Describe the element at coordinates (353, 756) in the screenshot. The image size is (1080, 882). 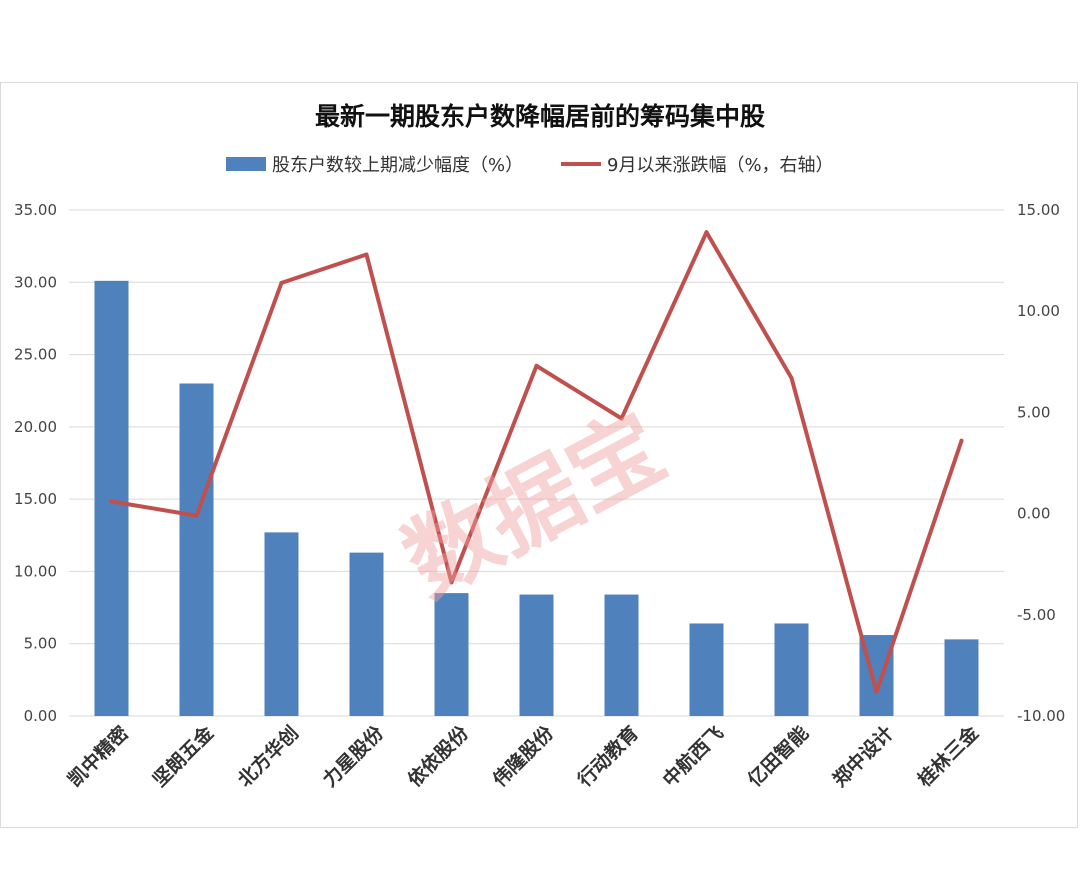
I see `x-tick-label: 力星股份` at that location.